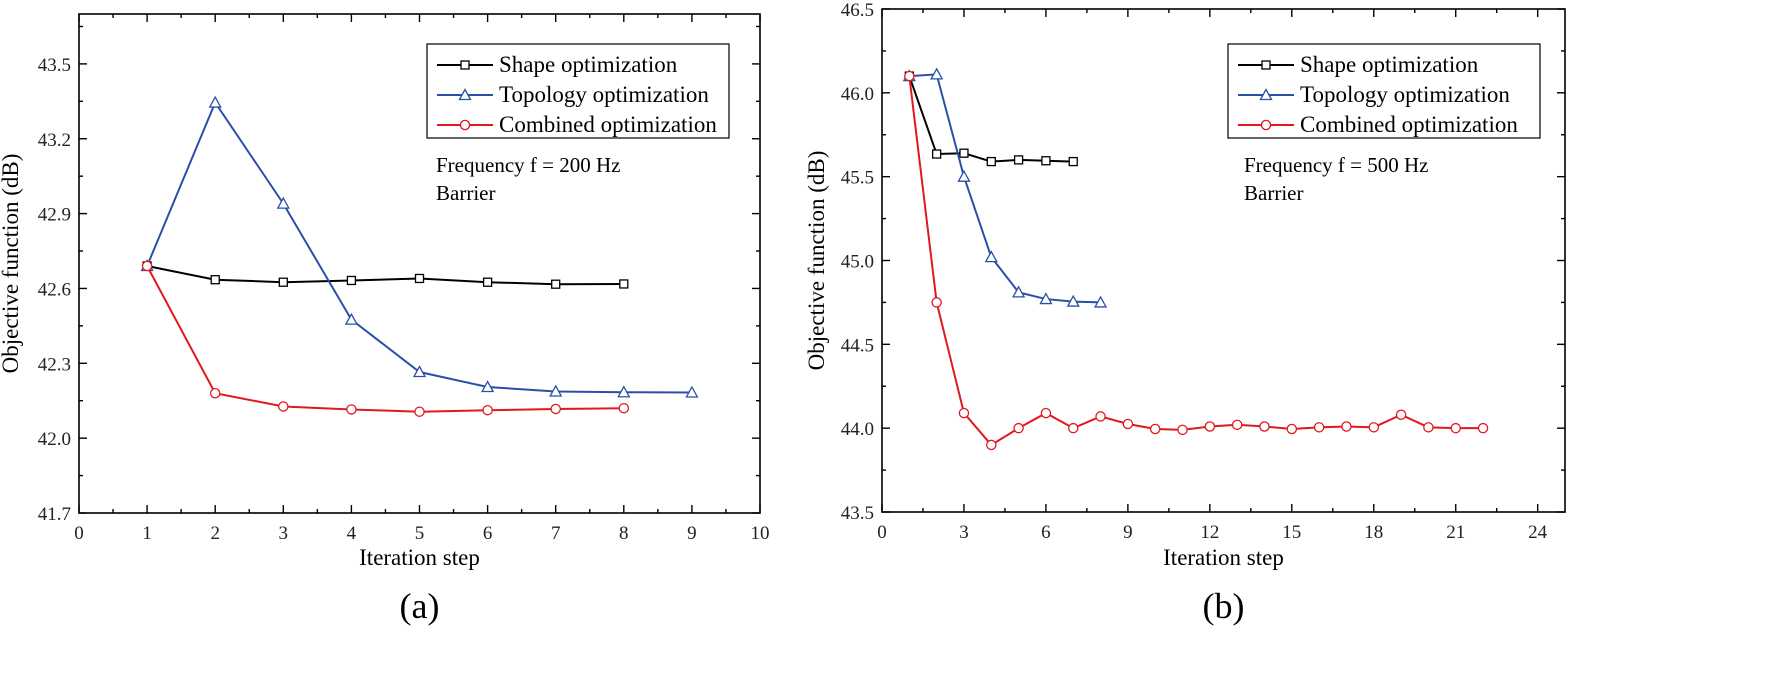  I want to click on y-tick-label: 46.5, so click(857, 10).